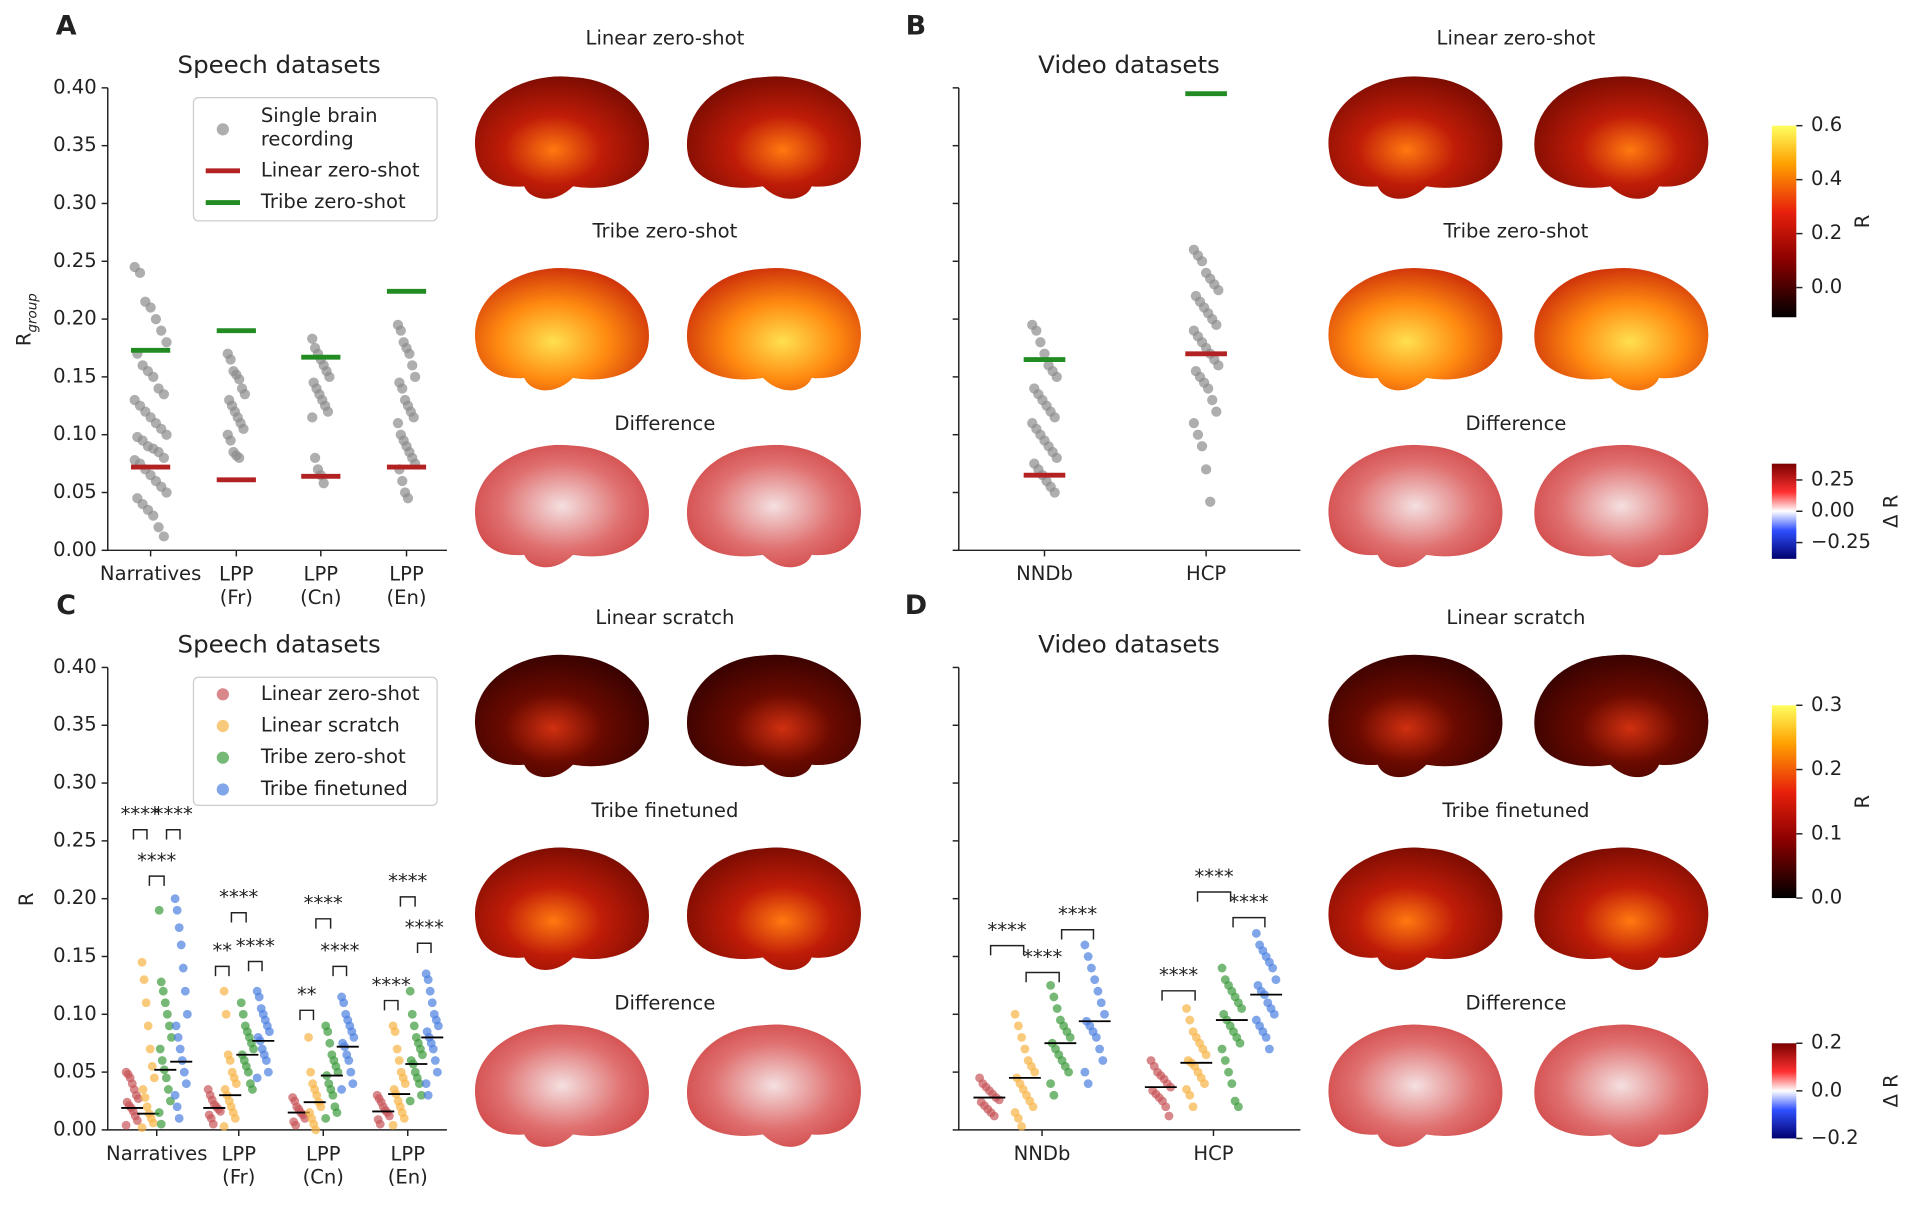 This screenshot has height=1208, width=1920. What do you see at coordinates (1826, 124) in the screenshot?
I see `colorbar-tick-label: 0.6` at bounding box center [1826, 124].